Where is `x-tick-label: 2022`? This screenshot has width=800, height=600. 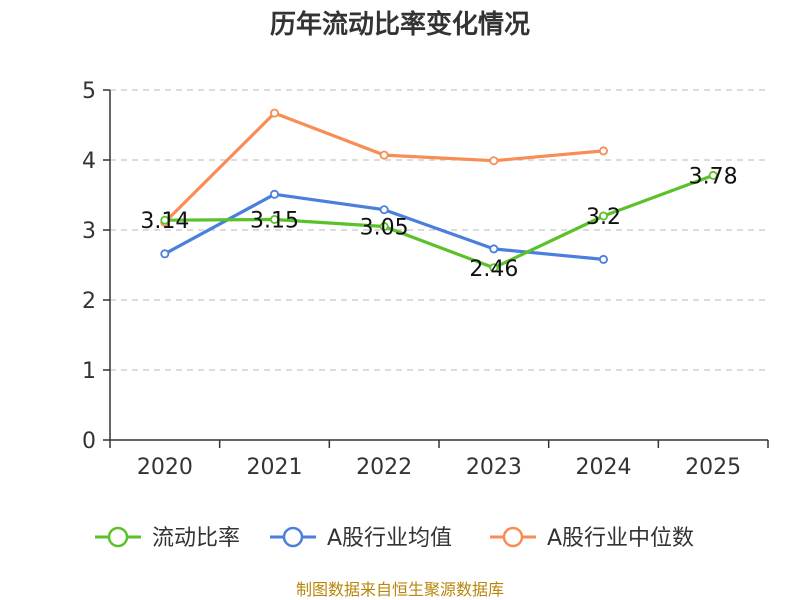
x-tick-label: 2022 is located at coordinates (384, 467).